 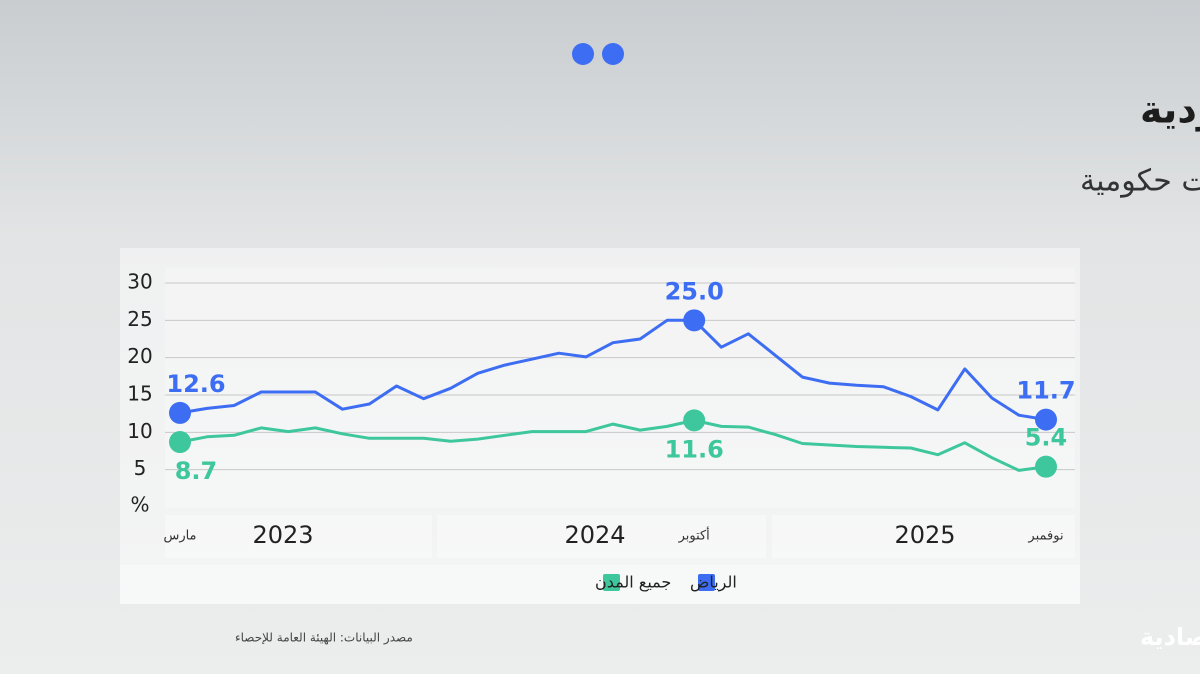 What do you see at coordinates (1170, 637) in the screenshot?
I see `brand-logo: الاقتصادية` at bounding box center [1170, 637].